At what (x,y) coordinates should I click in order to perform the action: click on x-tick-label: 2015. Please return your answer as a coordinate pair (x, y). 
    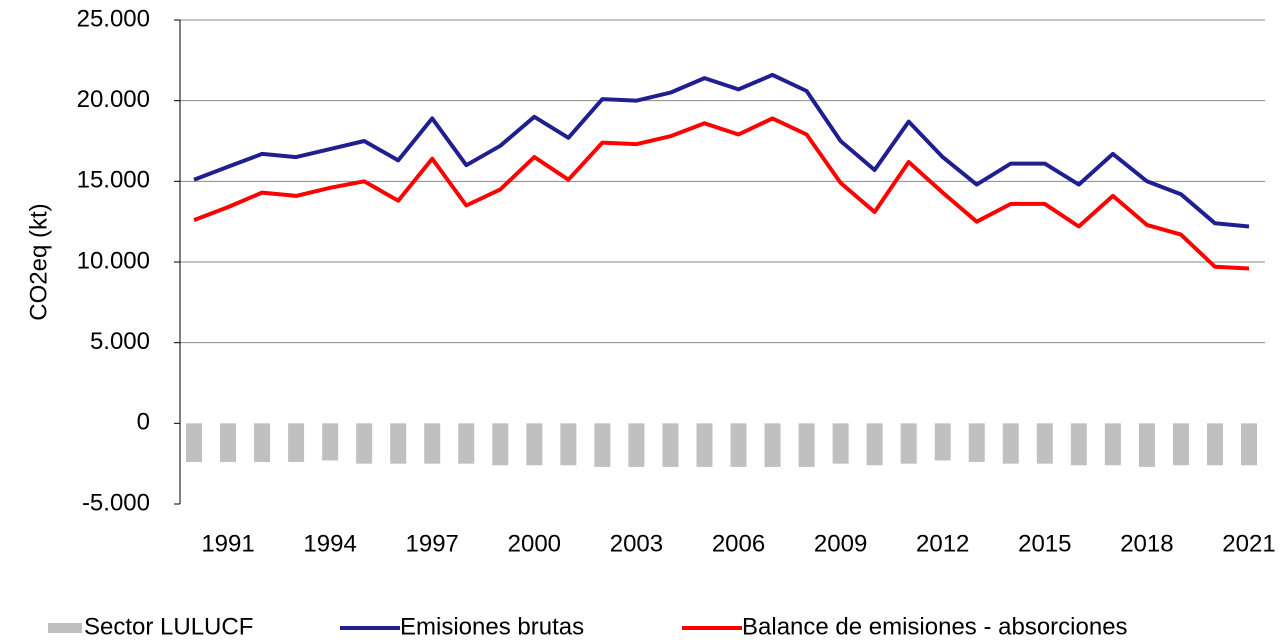
    Looking at the image, I should click on (1044, 543).